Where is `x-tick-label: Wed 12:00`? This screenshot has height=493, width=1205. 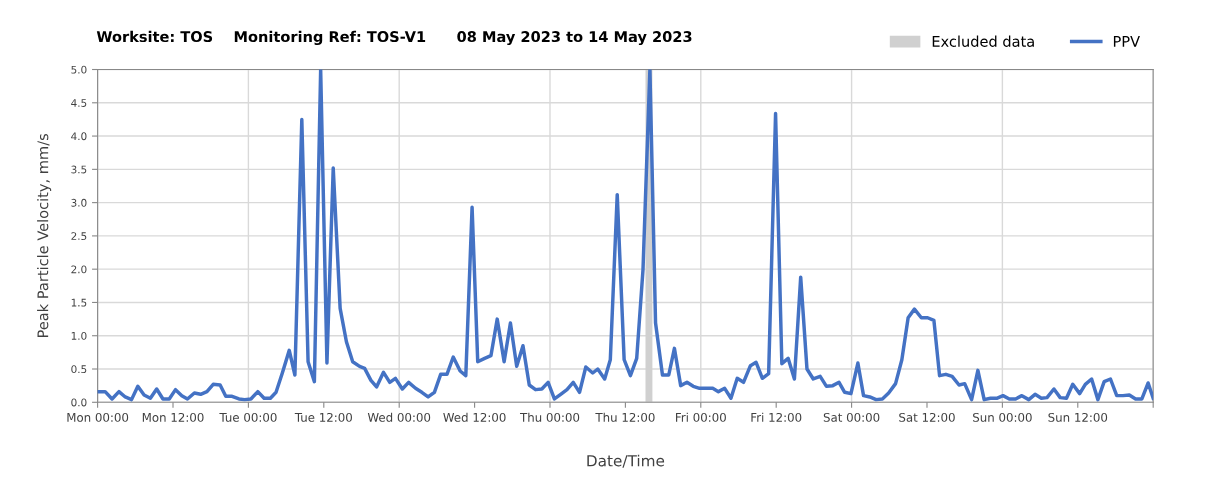
x-tick-label: Wed 12:00 is located at coordinates (474, 417).